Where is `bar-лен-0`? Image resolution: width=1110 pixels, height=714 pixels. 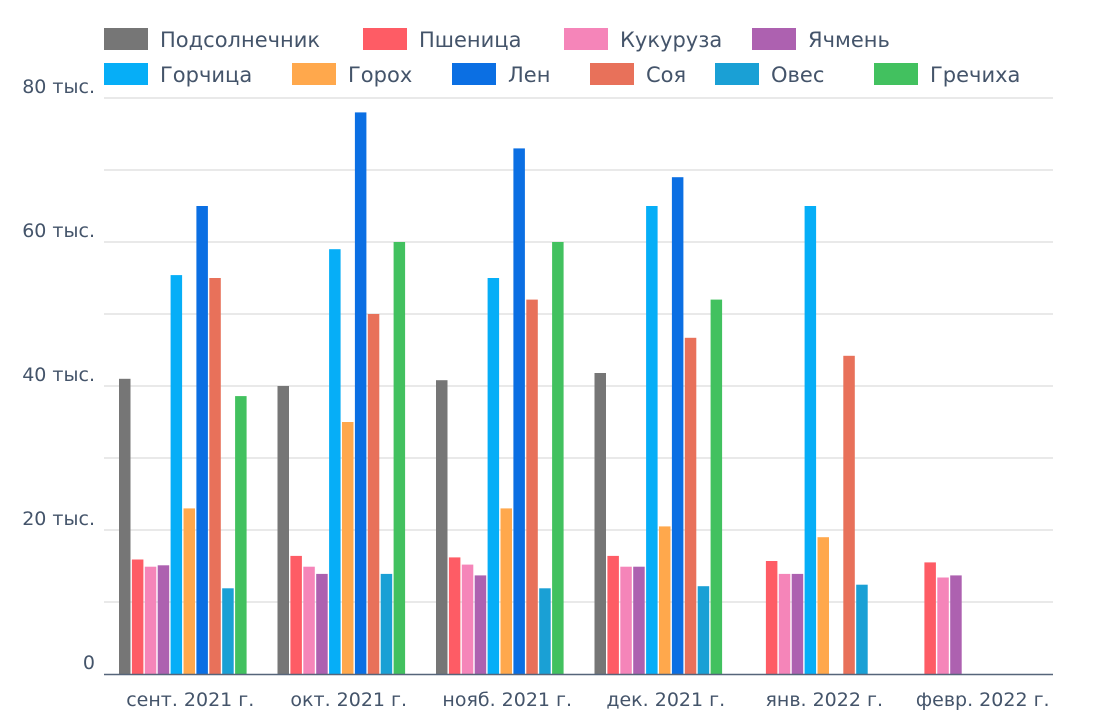
bar-лен-0 is located at coordinates (202, 440).